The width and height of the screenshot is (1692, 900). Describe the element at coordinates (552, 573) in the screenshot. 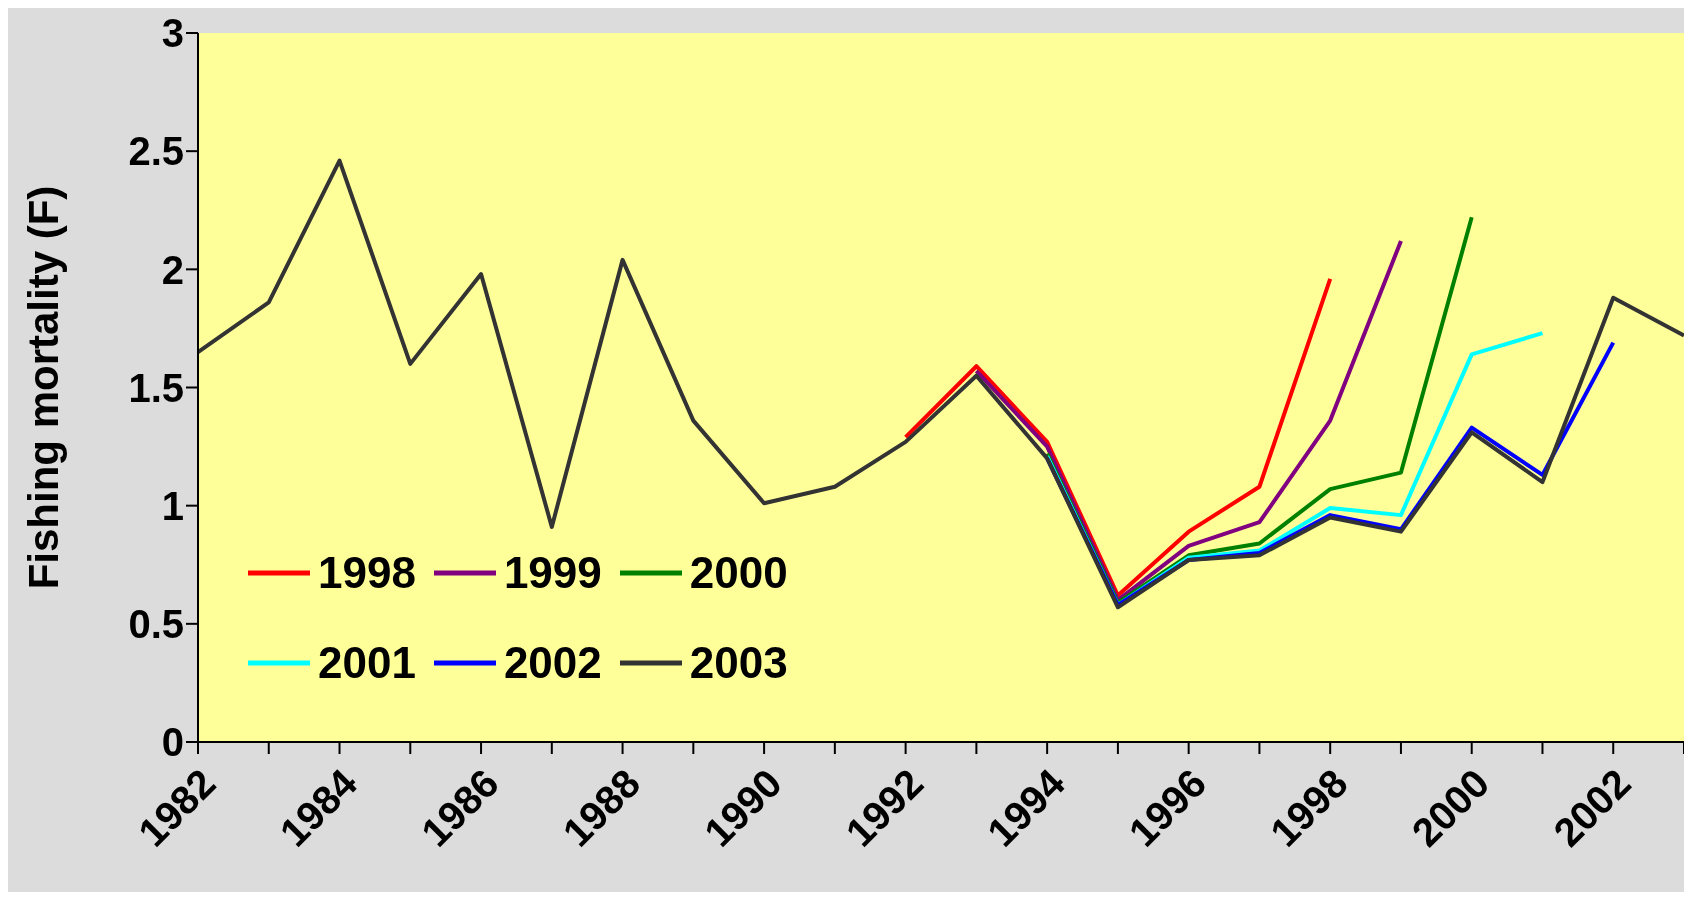

I see `legend-label: 1999` at that location.